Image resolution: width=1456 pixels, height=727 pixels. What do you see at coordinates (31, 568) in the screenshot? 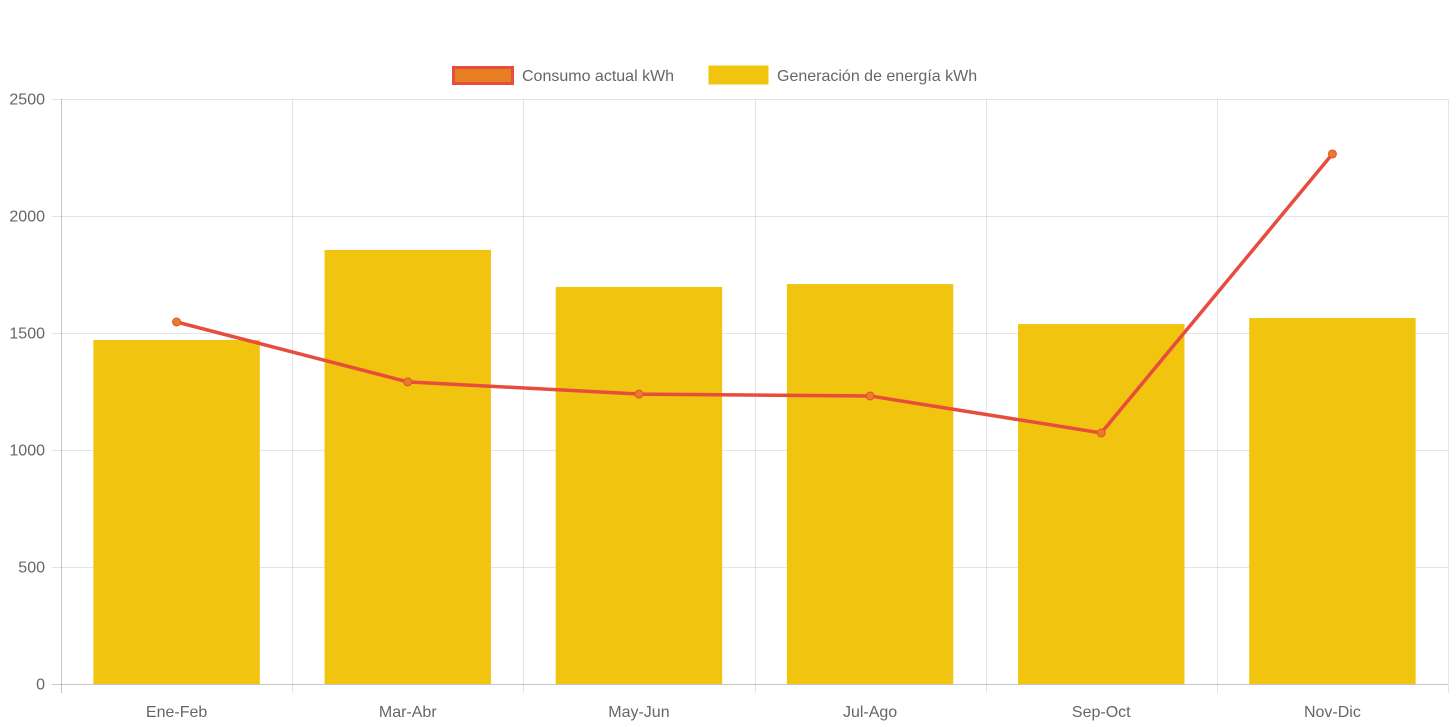
I see `y-tick-label-500: 500` at bounding box center [31, 568].